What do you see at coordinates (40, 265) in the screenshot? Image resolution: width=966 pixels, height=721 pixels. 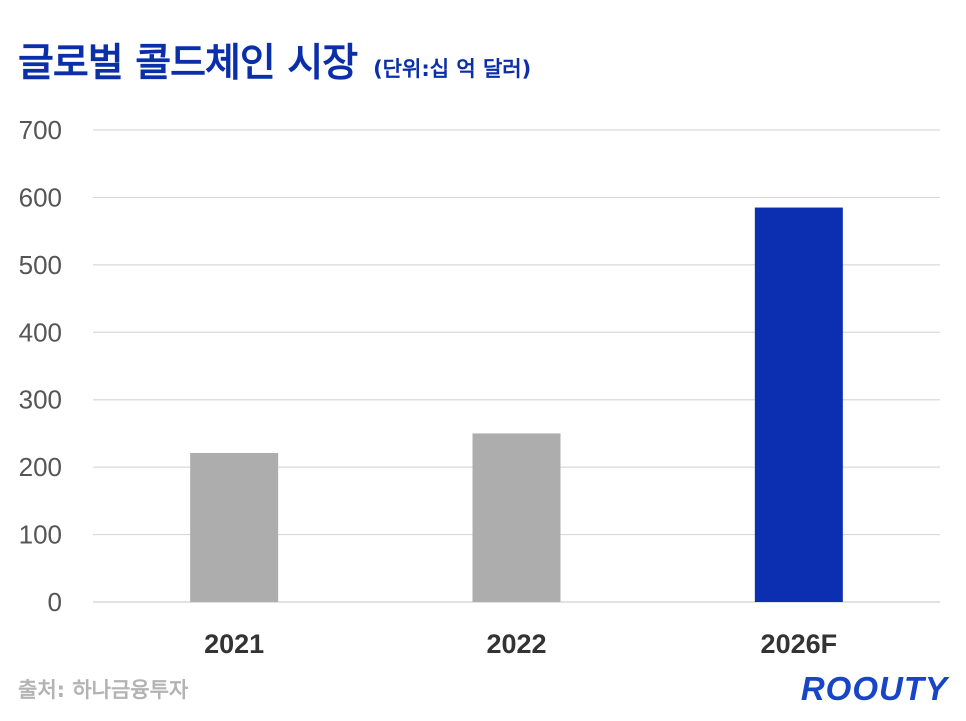 I see `y-tick-label: 500` at bounding box center [40, 265].